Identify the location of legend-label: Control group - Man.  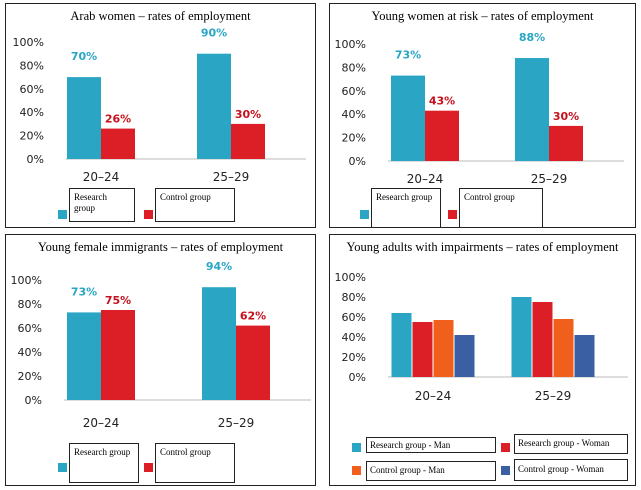
(407, 470).